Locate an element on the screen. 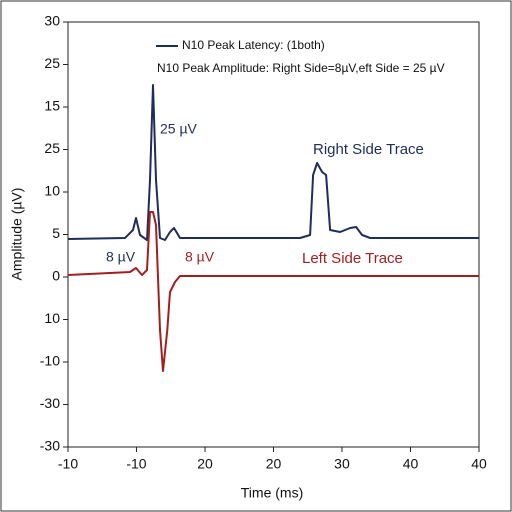 The height and width of the screenshot is (512, 512). y-tick-label: 0 is located at coordinates (56, 276).